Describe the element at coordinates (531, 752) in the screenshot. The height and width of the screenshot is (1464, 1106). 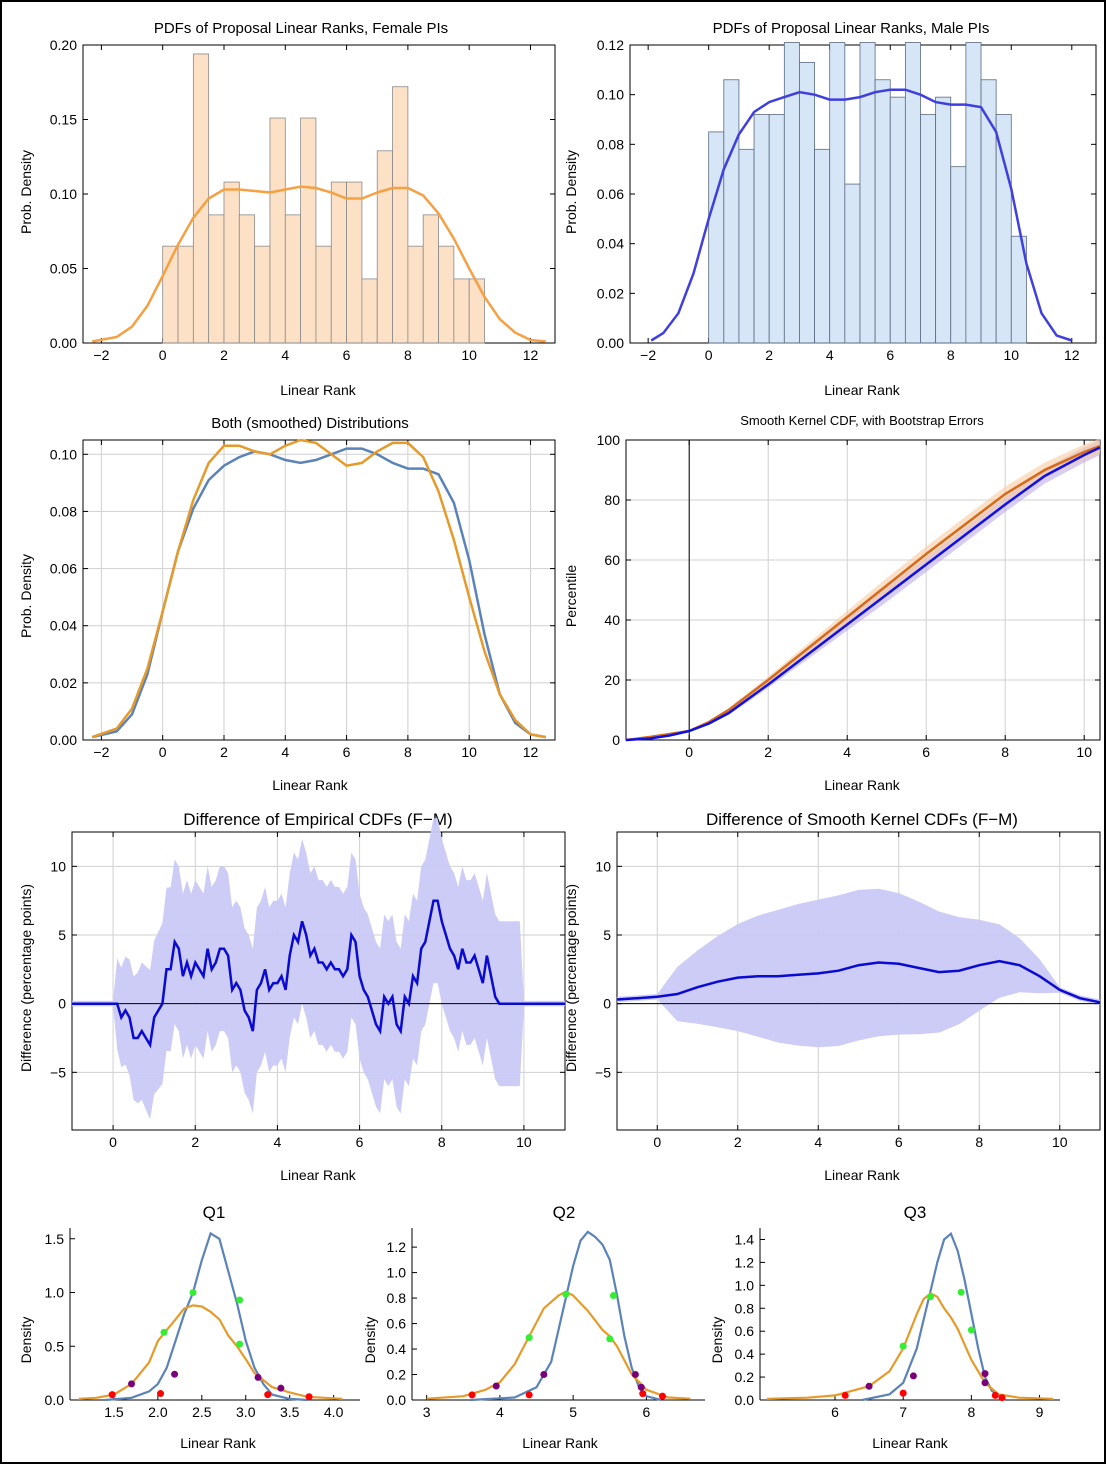
I see `both-xtick-label-7: 12` at that location.